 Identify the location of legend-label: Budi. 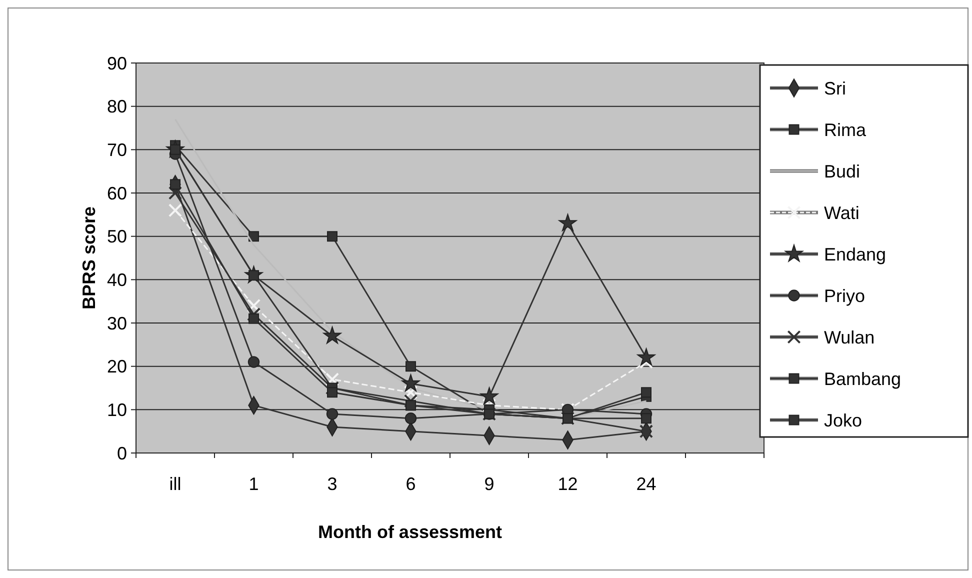
(842, 171).